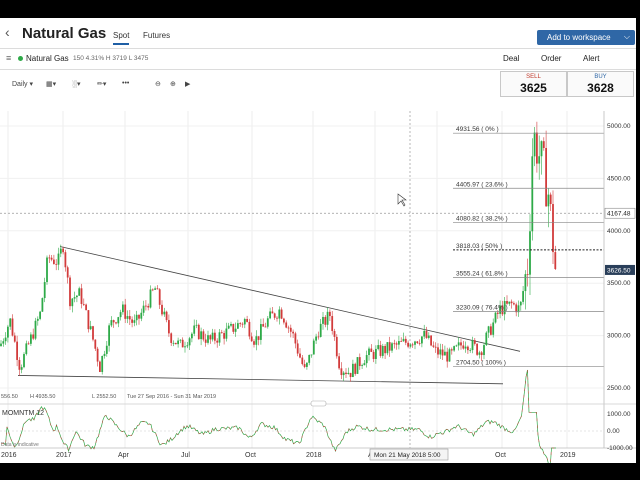 This screenshot has width=640, height=480. I want to click on play-icon: ▶, so click(188, 84).